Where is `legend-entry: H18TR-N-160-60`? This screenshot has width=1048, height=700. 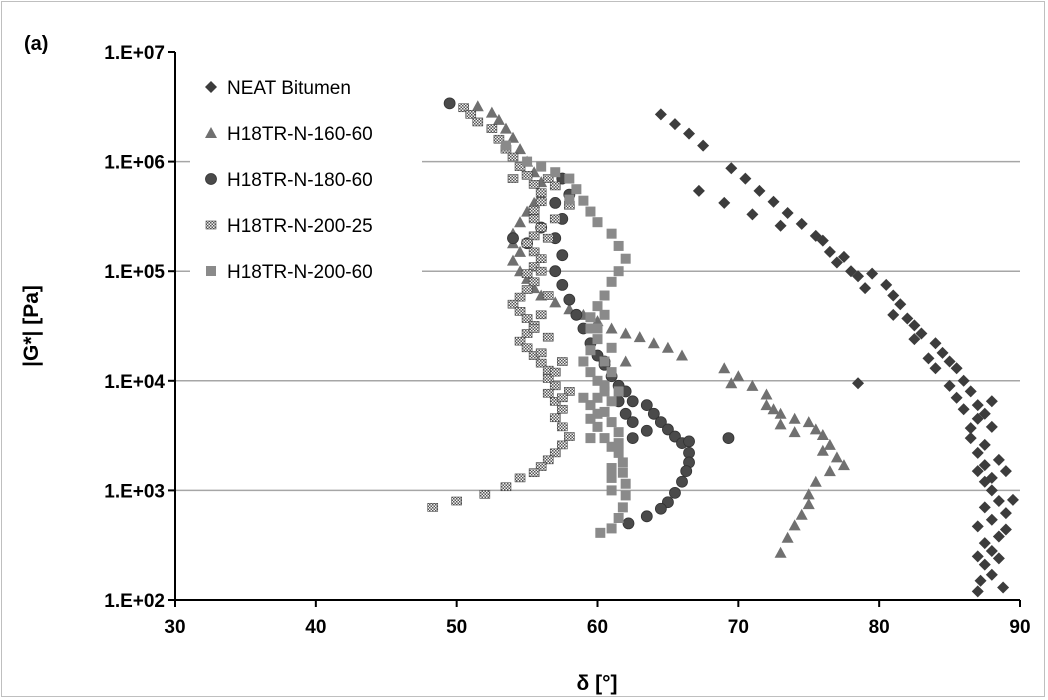 legend-entry: H18TR-N-160-60 is located at coordinates (300, 134).